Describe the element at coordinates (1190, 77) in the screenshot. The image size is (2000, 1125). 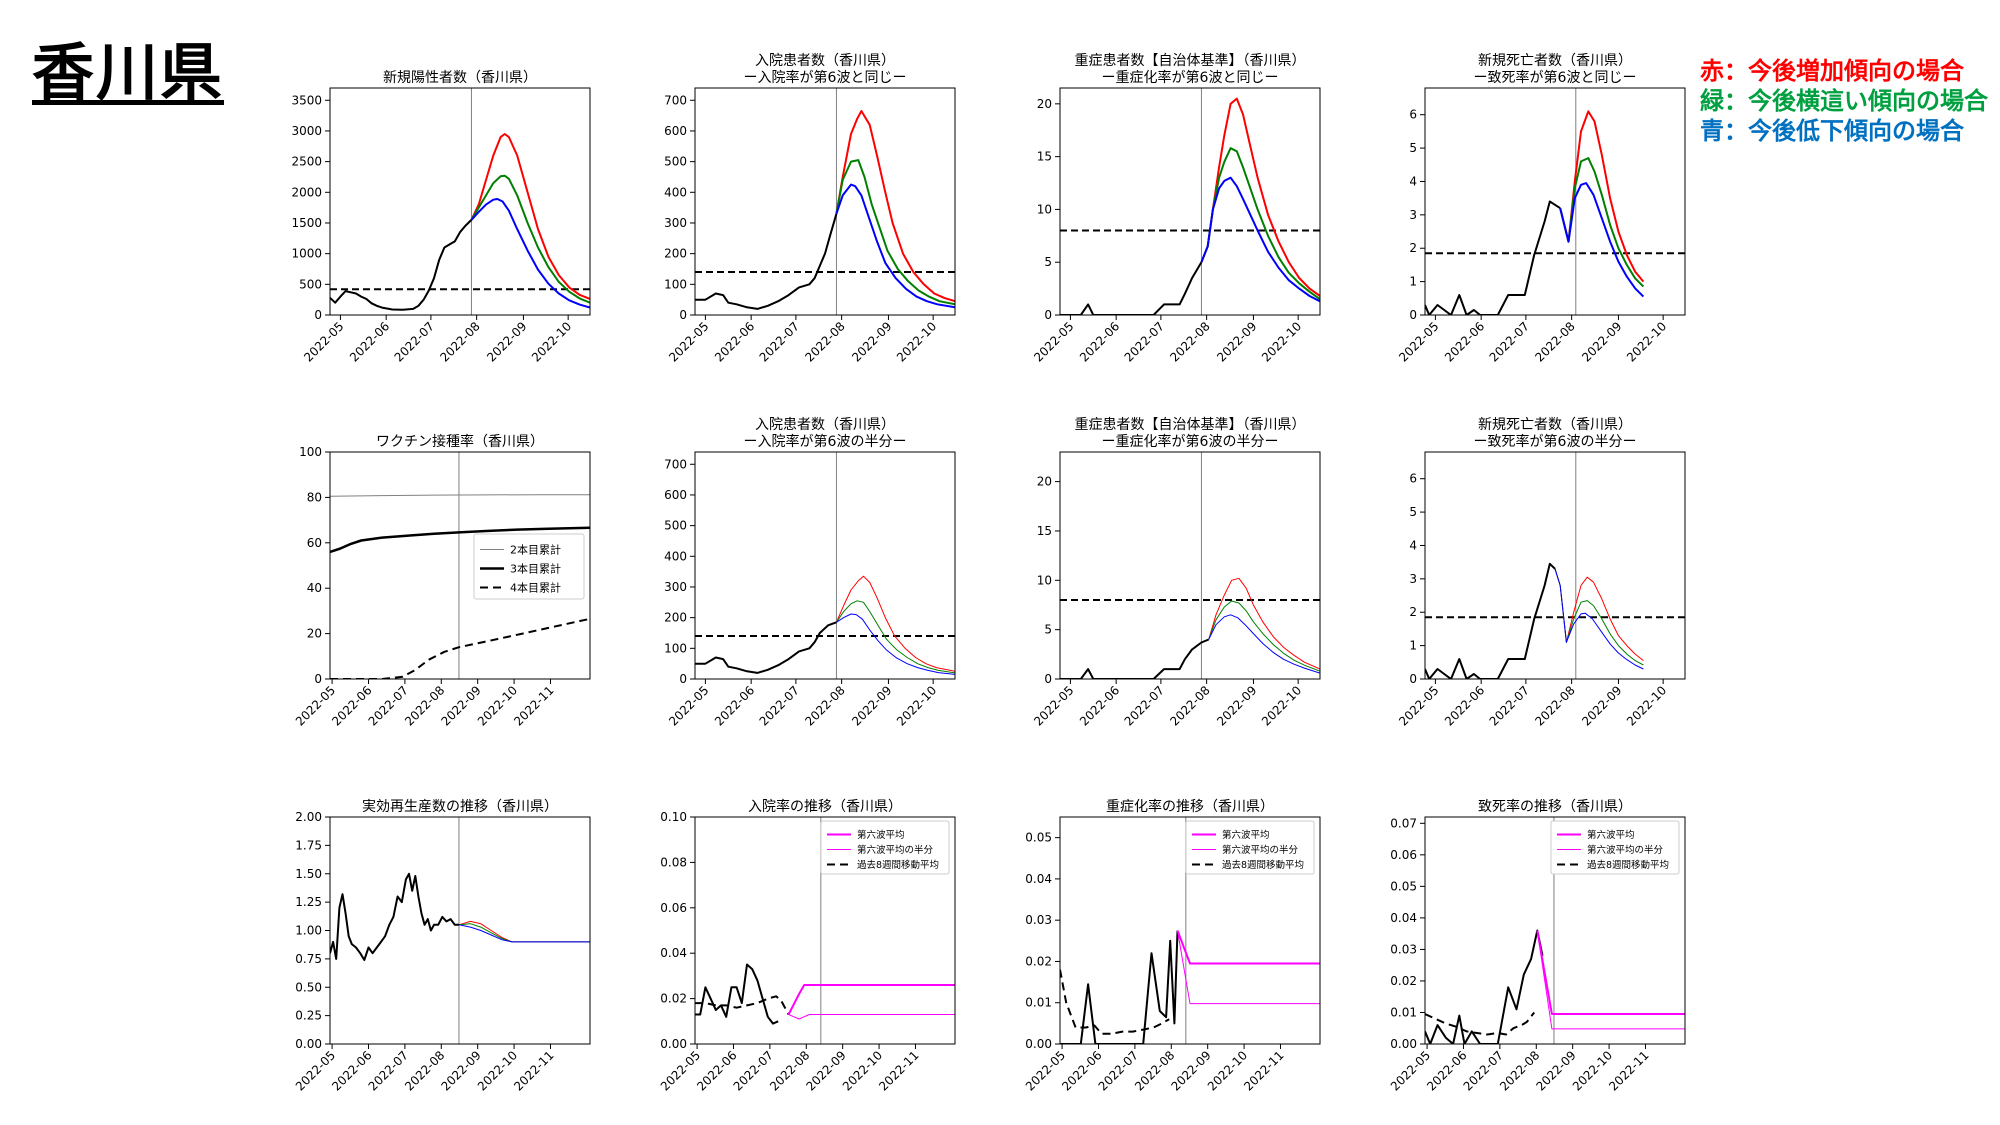
I see `chart-title: ー重症化率が第6波と同じー` at that location.